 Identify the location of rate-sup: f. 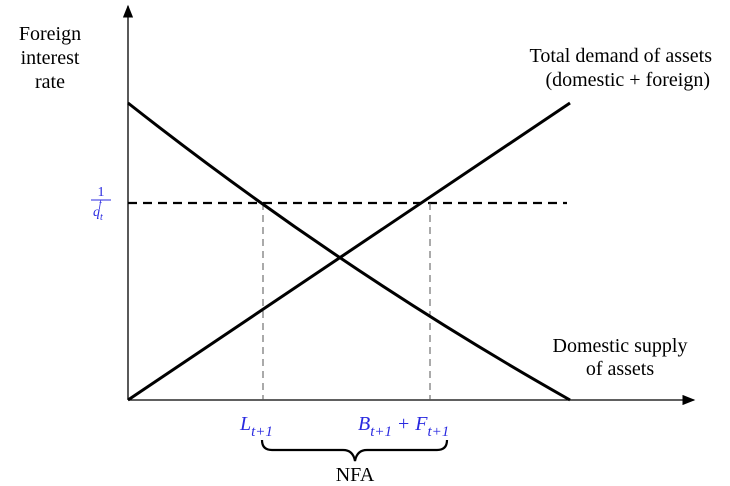
(101, 204).